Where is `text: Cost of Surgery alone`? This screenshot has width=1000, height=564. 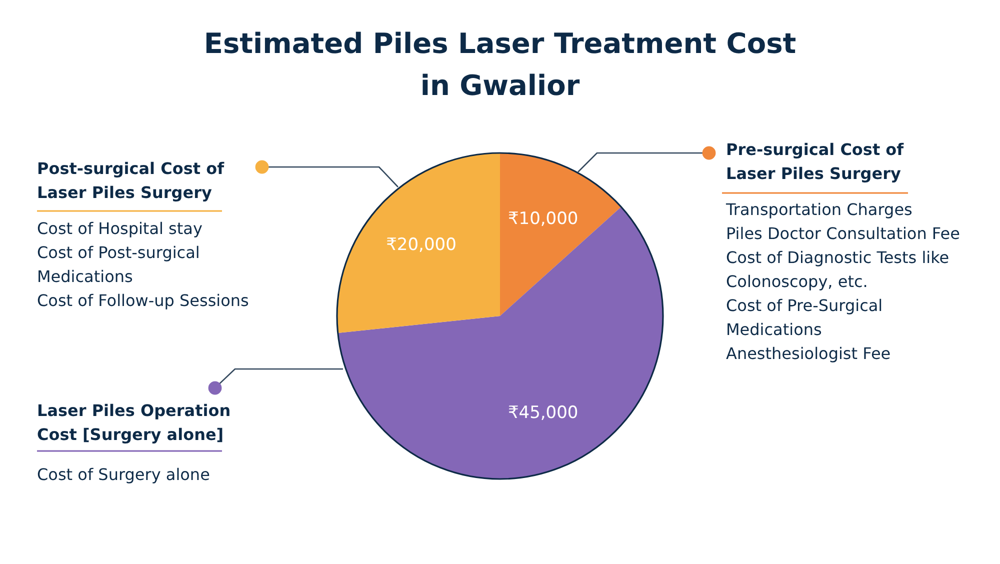
text: Cost of Surgery alone is located at coordinates (123, 474).